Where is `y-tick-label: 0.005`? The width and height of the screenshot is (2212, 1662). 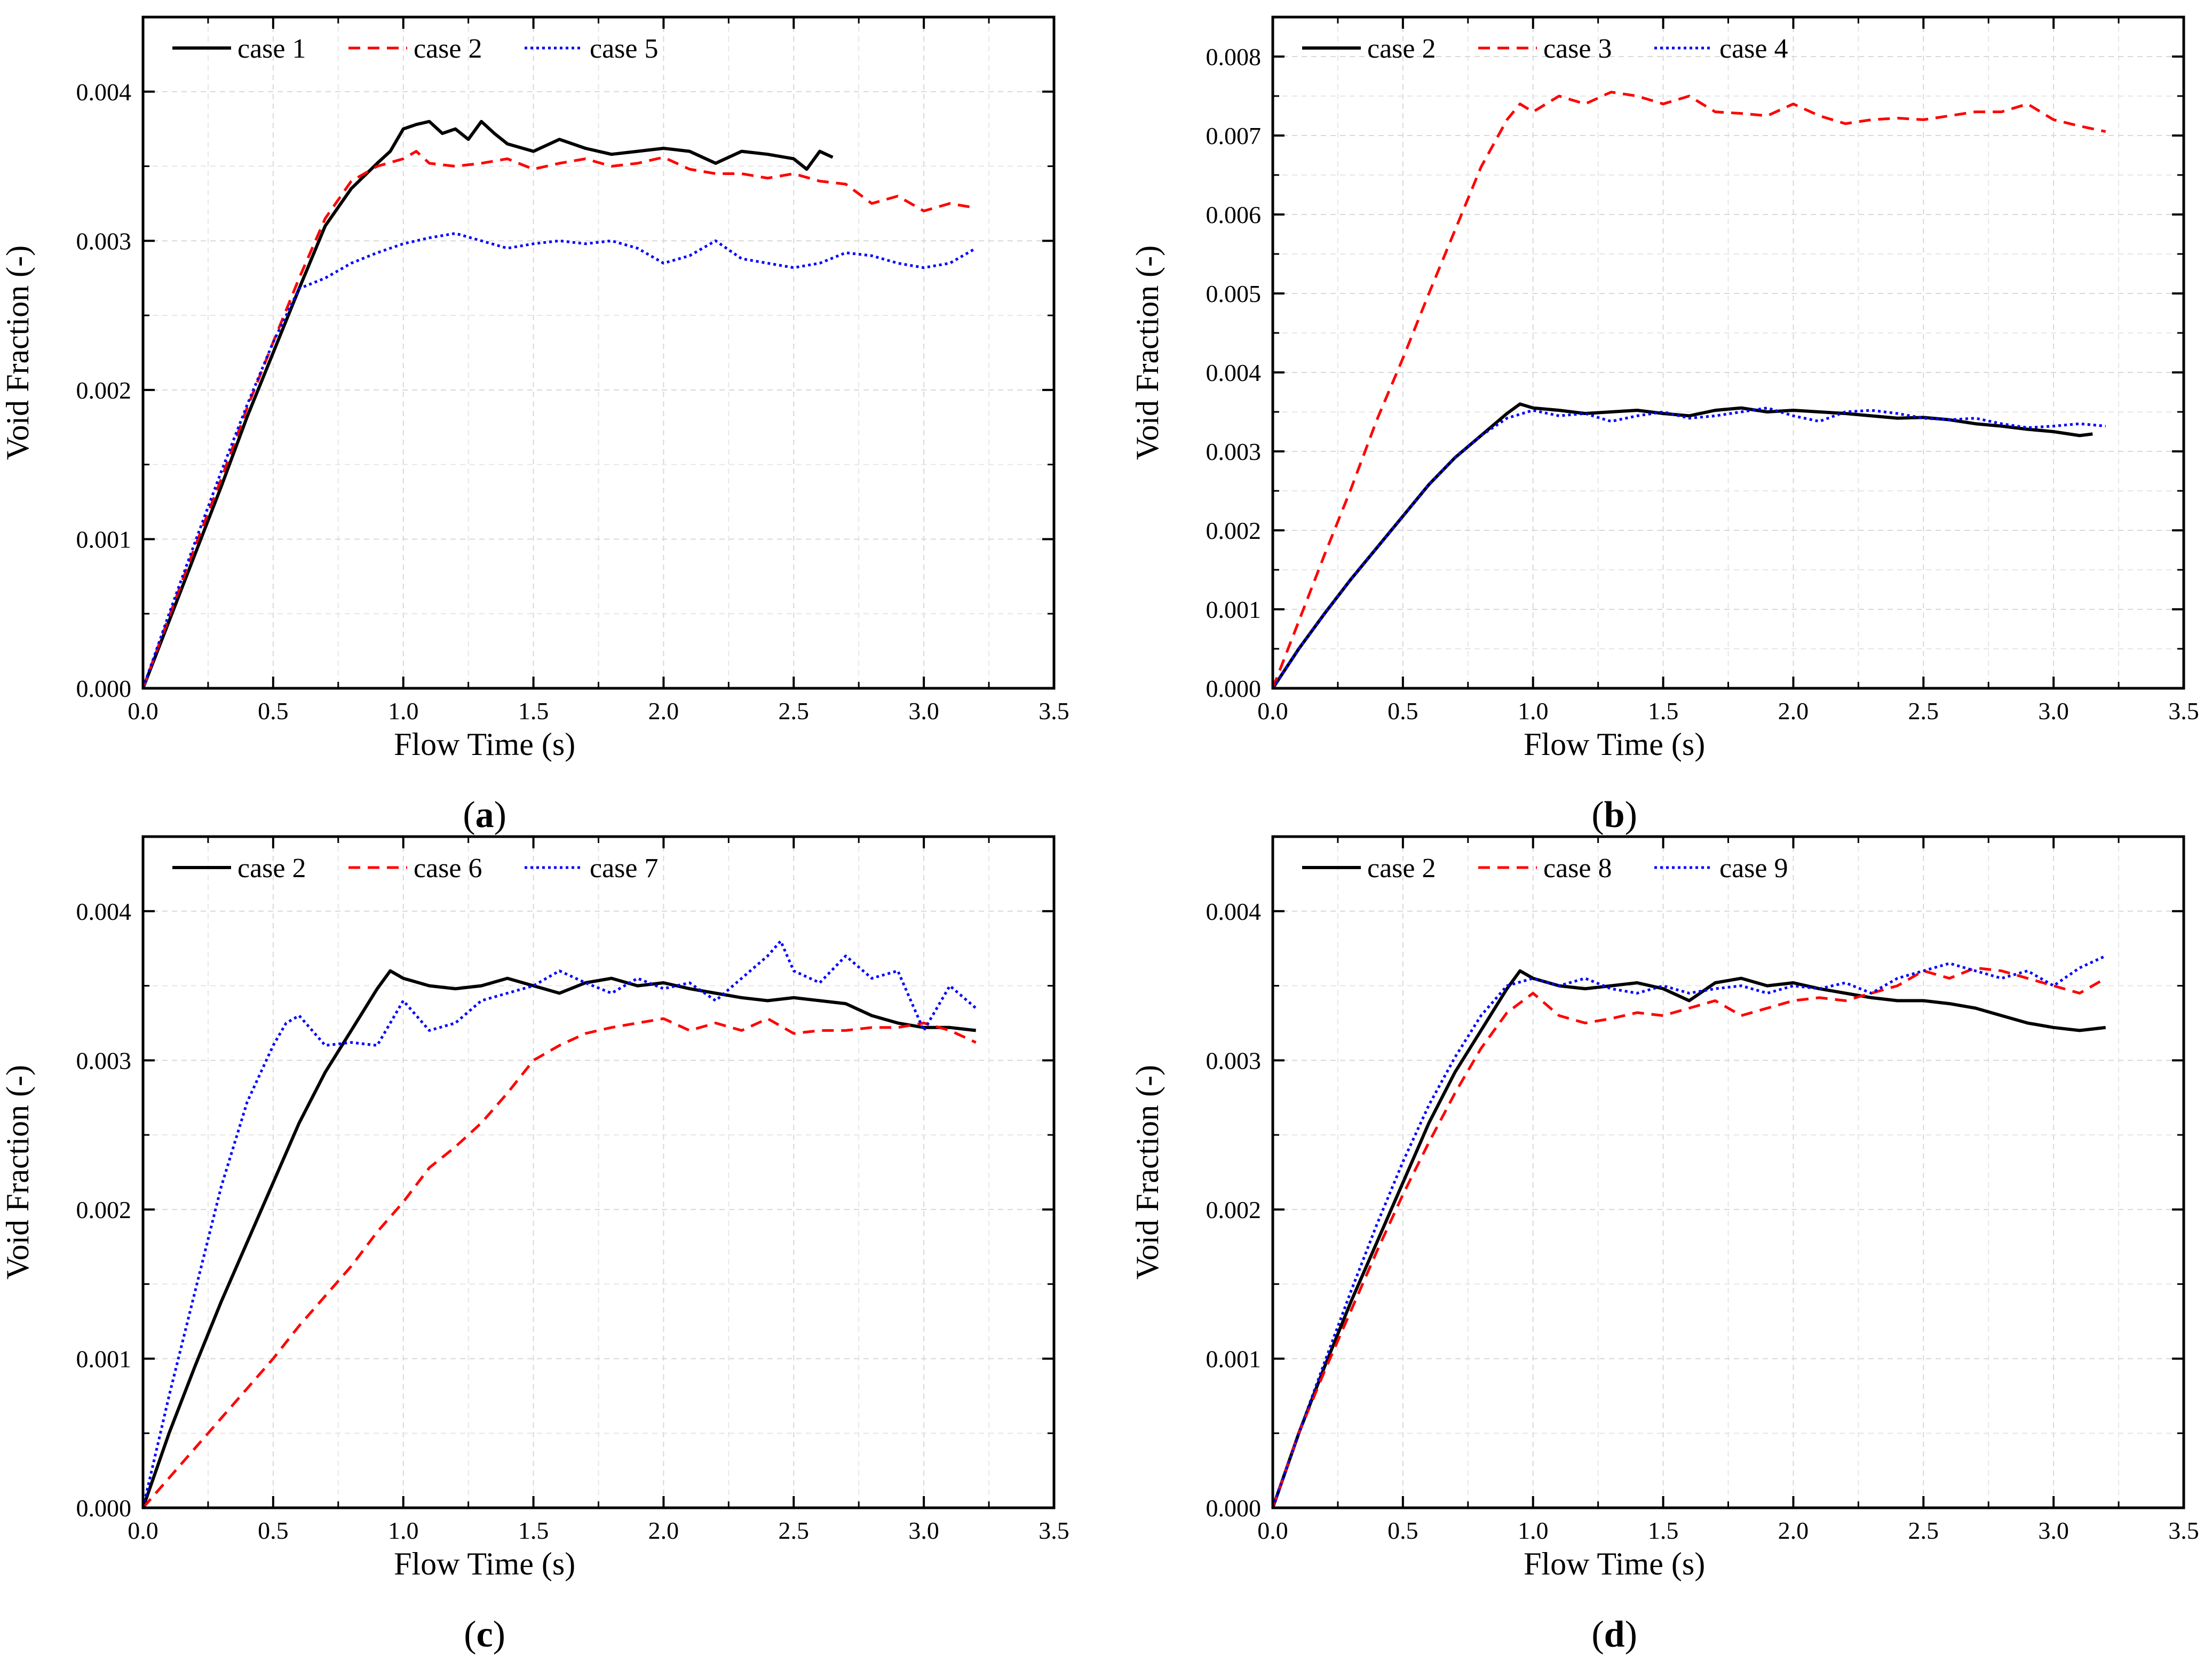
y-tick-label: 0.005 is located at coordinates (1234, 293).